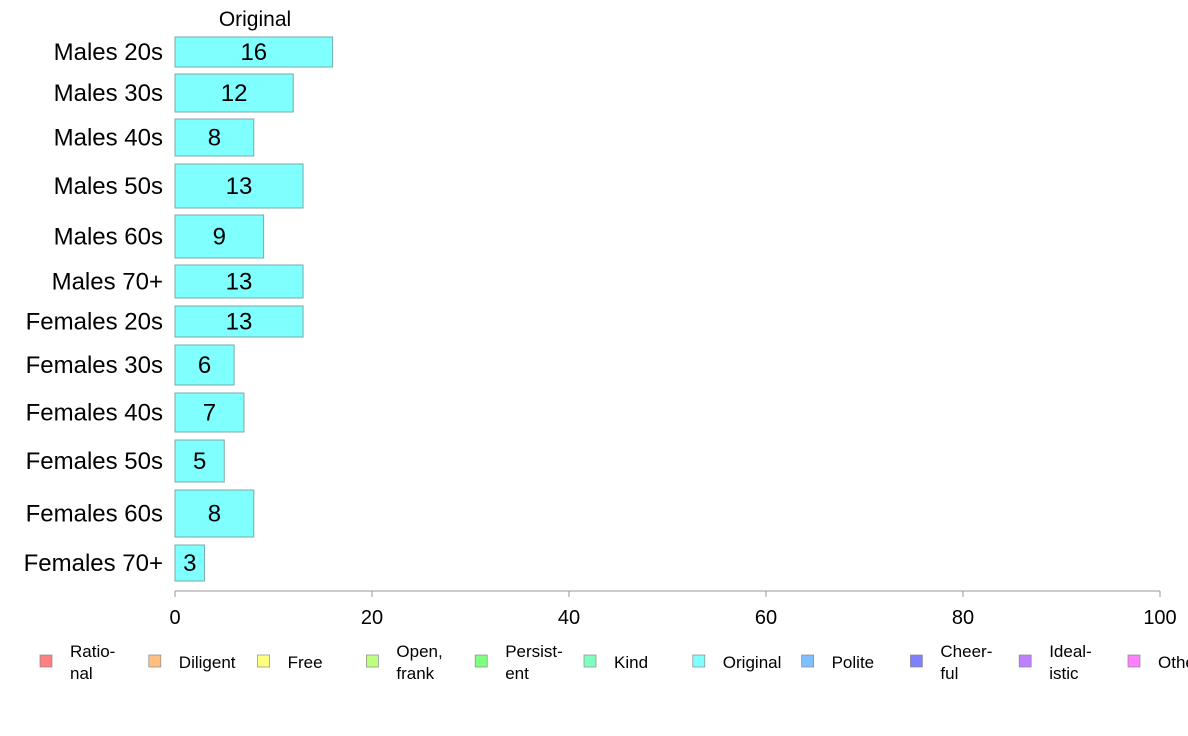 This screenshot has height=736, width=1188. What do you see at coordinates (534, 662) in the screenshot?
I see `legend-label: Persist-ent` at bounding box center [534, 662].